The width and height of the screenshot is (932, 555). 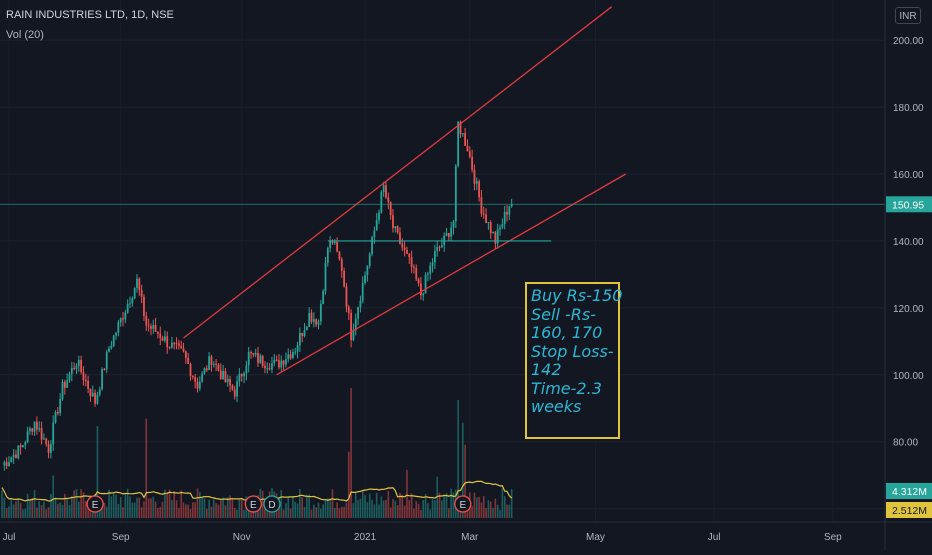 I want to click on note-line: Stop Loss-, so click(x=572, y=351).